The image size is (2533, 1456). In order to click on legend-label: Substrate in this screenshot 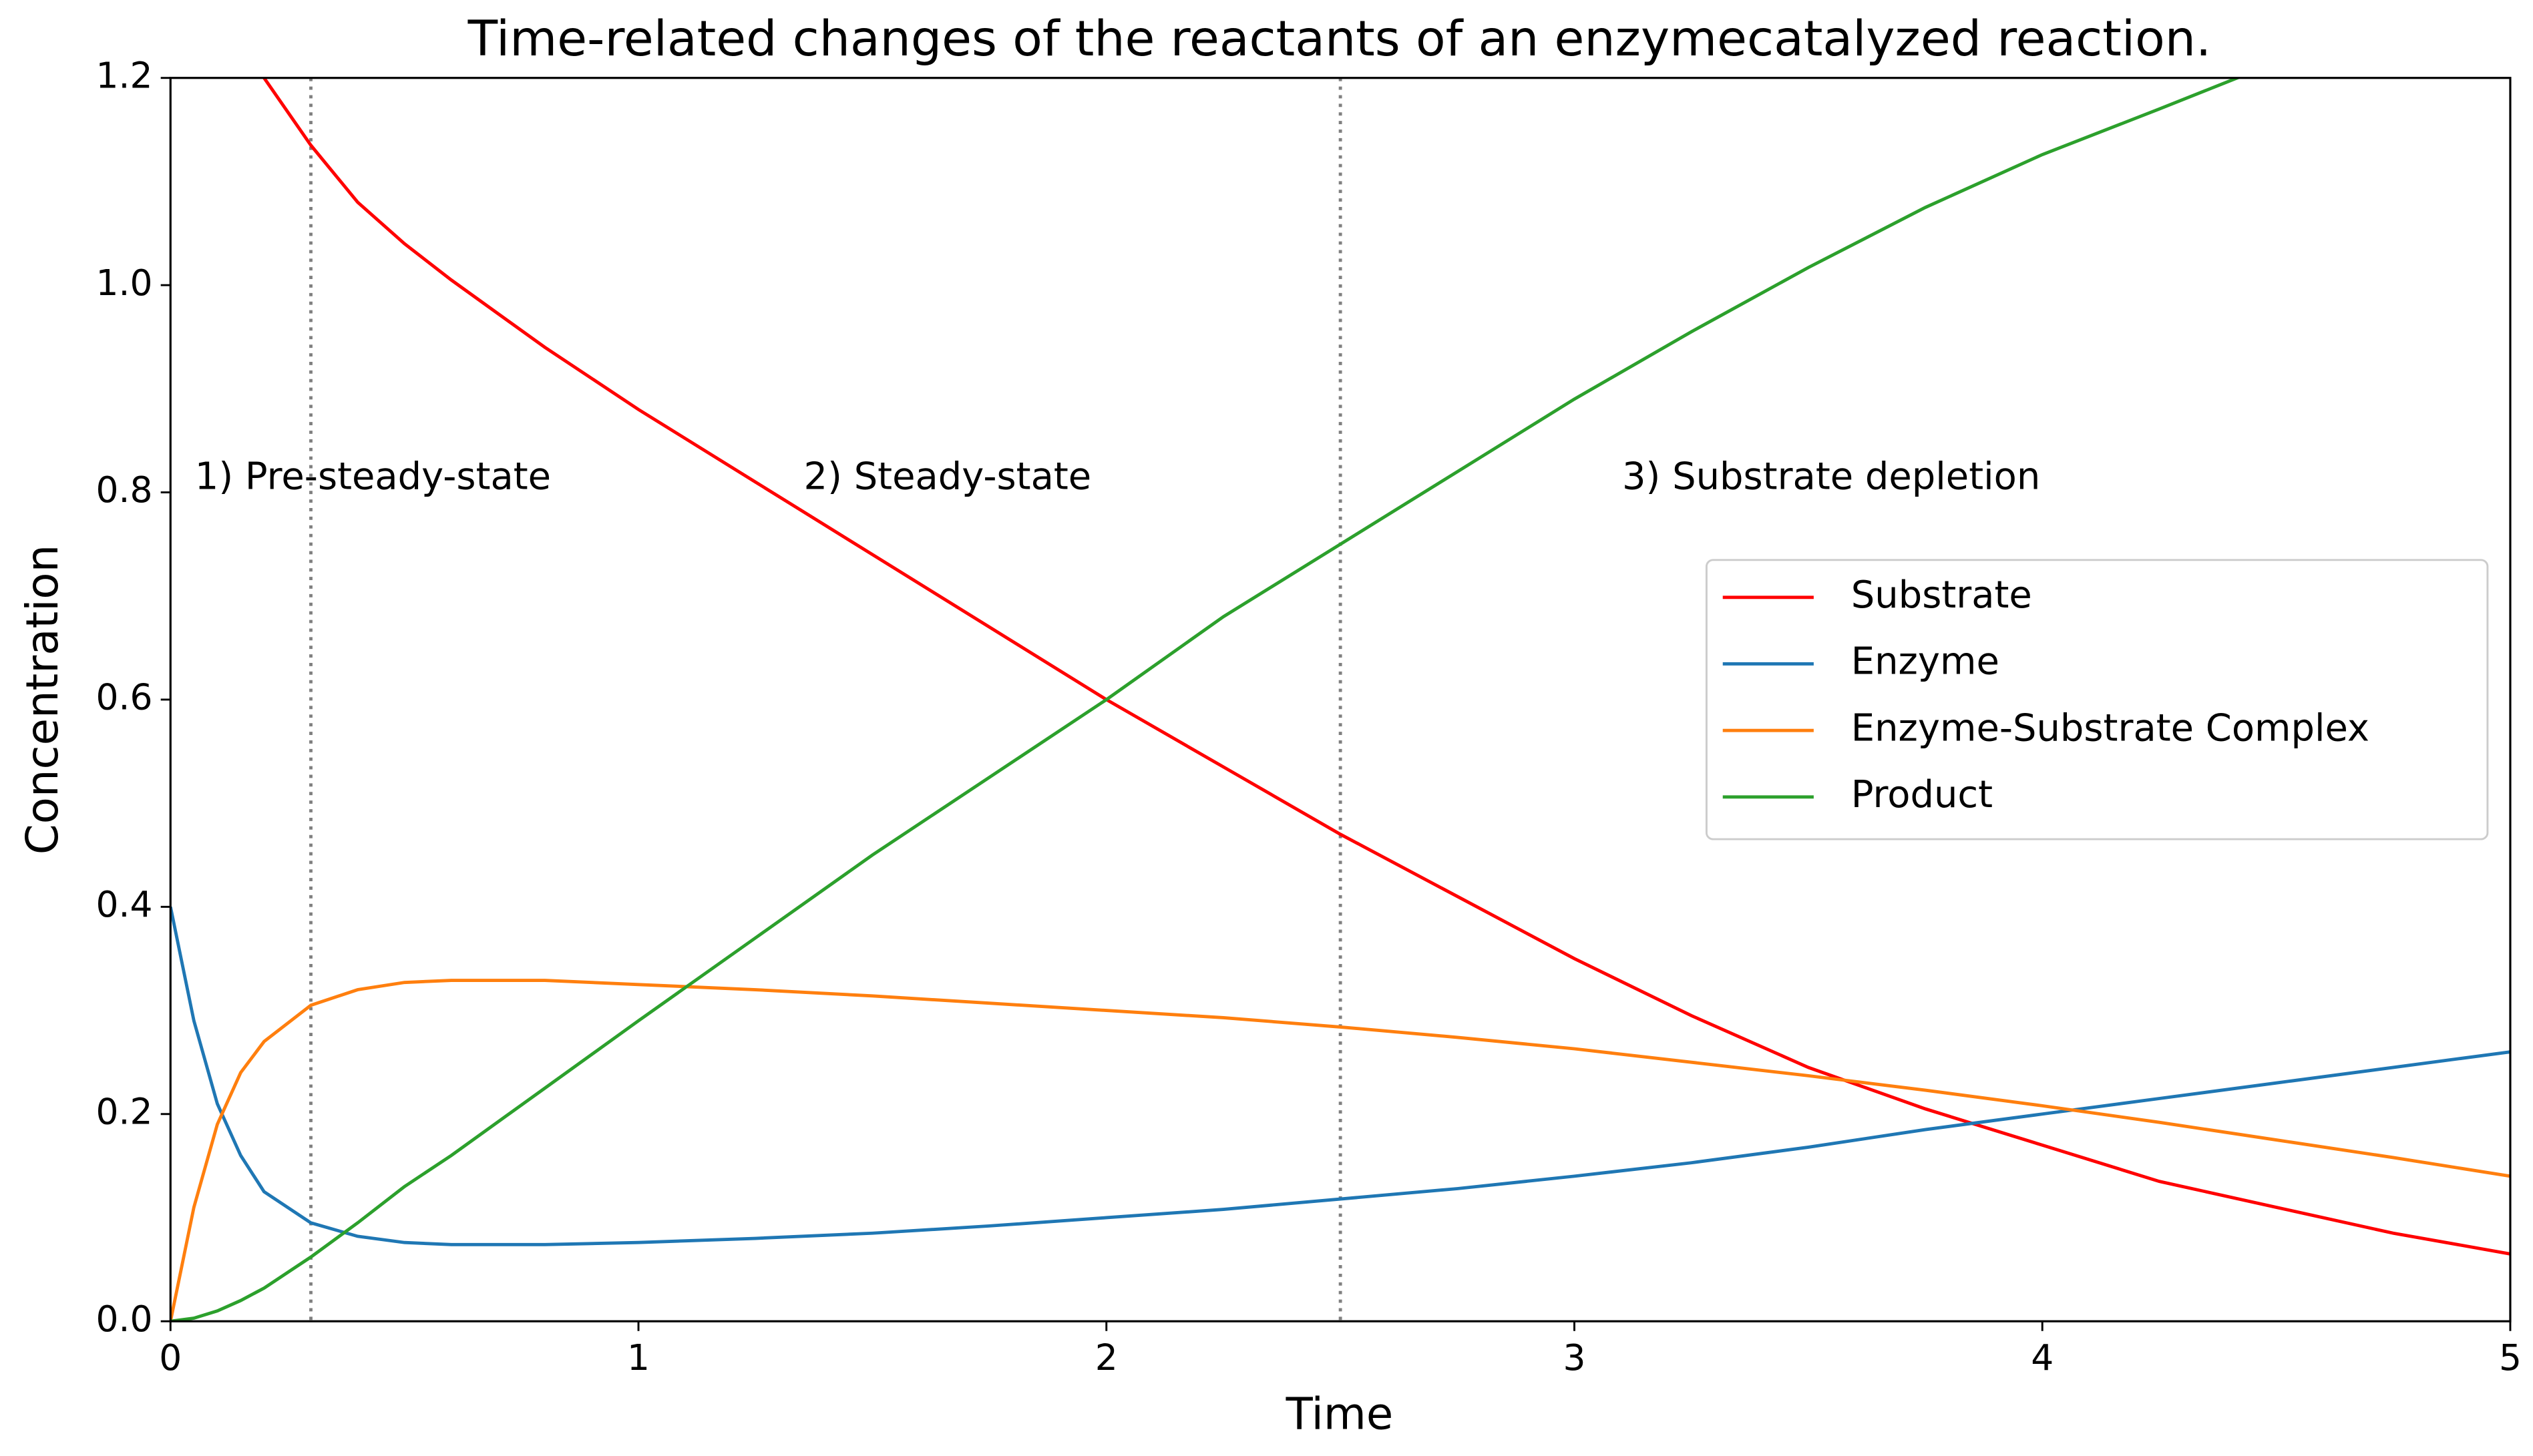, I will do `click(1941, 595)`.